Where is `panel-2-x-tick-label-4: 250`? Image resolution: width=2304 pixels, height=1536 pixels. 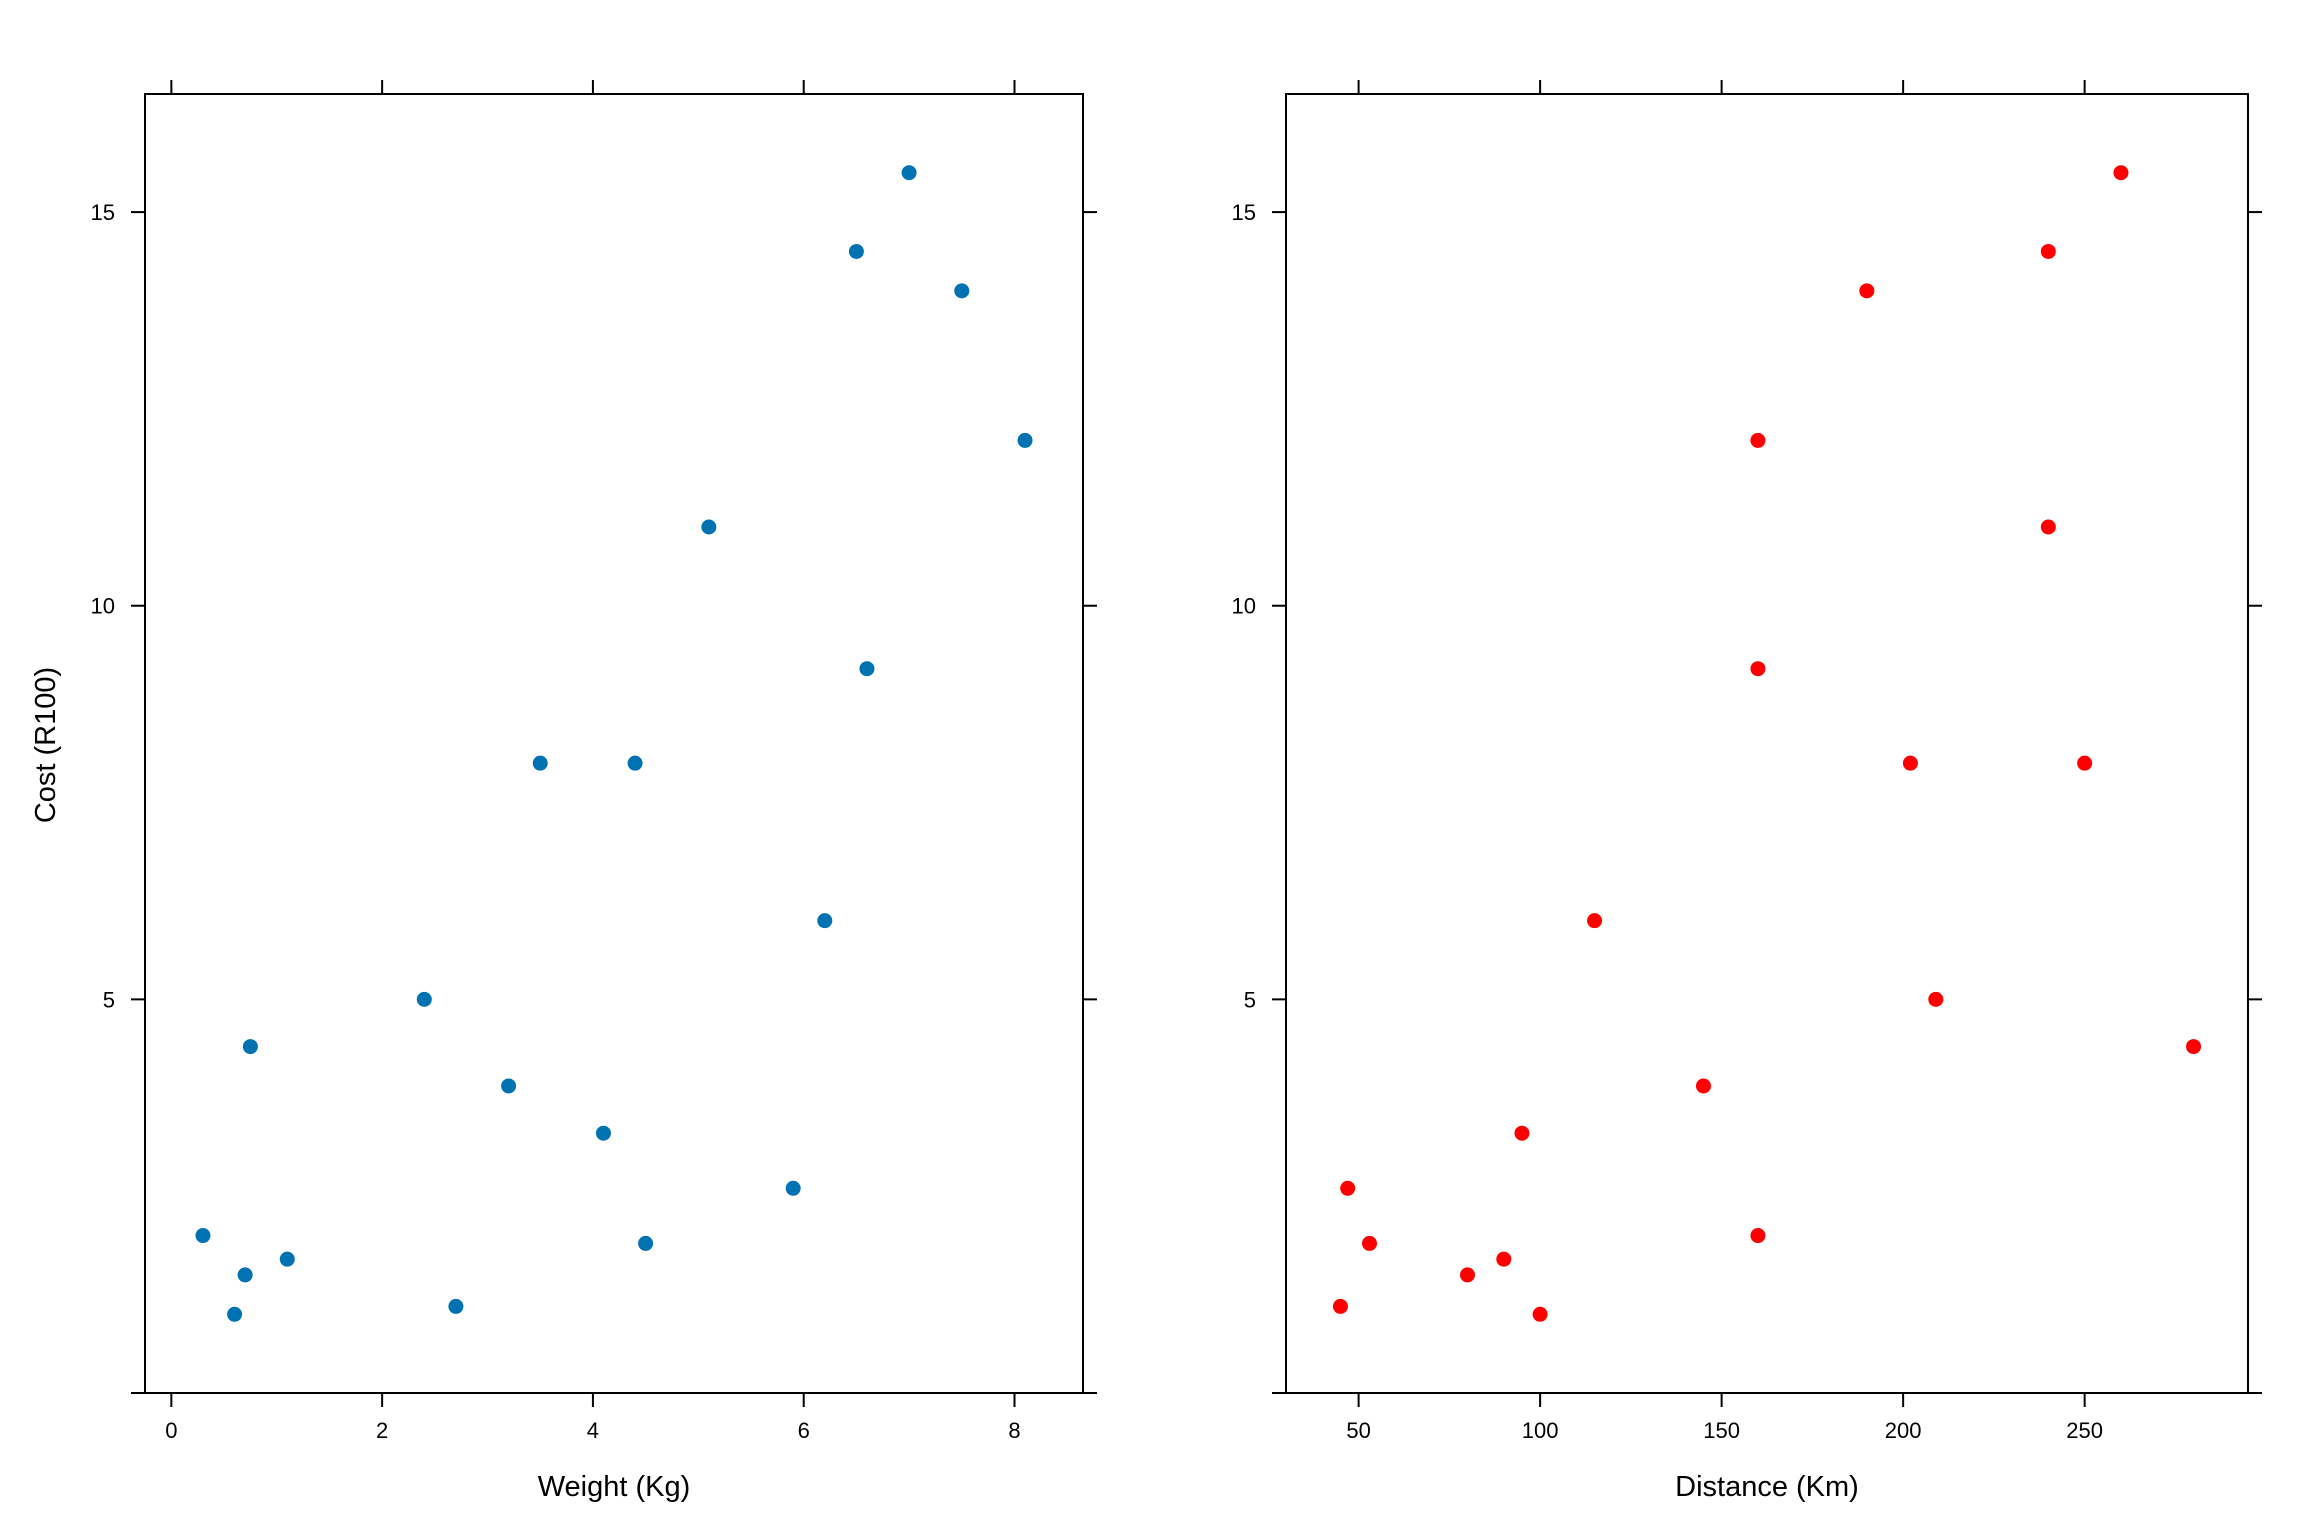 panel-2-x-tick-label-4: 250 is located at coordinates (2084, 1430).